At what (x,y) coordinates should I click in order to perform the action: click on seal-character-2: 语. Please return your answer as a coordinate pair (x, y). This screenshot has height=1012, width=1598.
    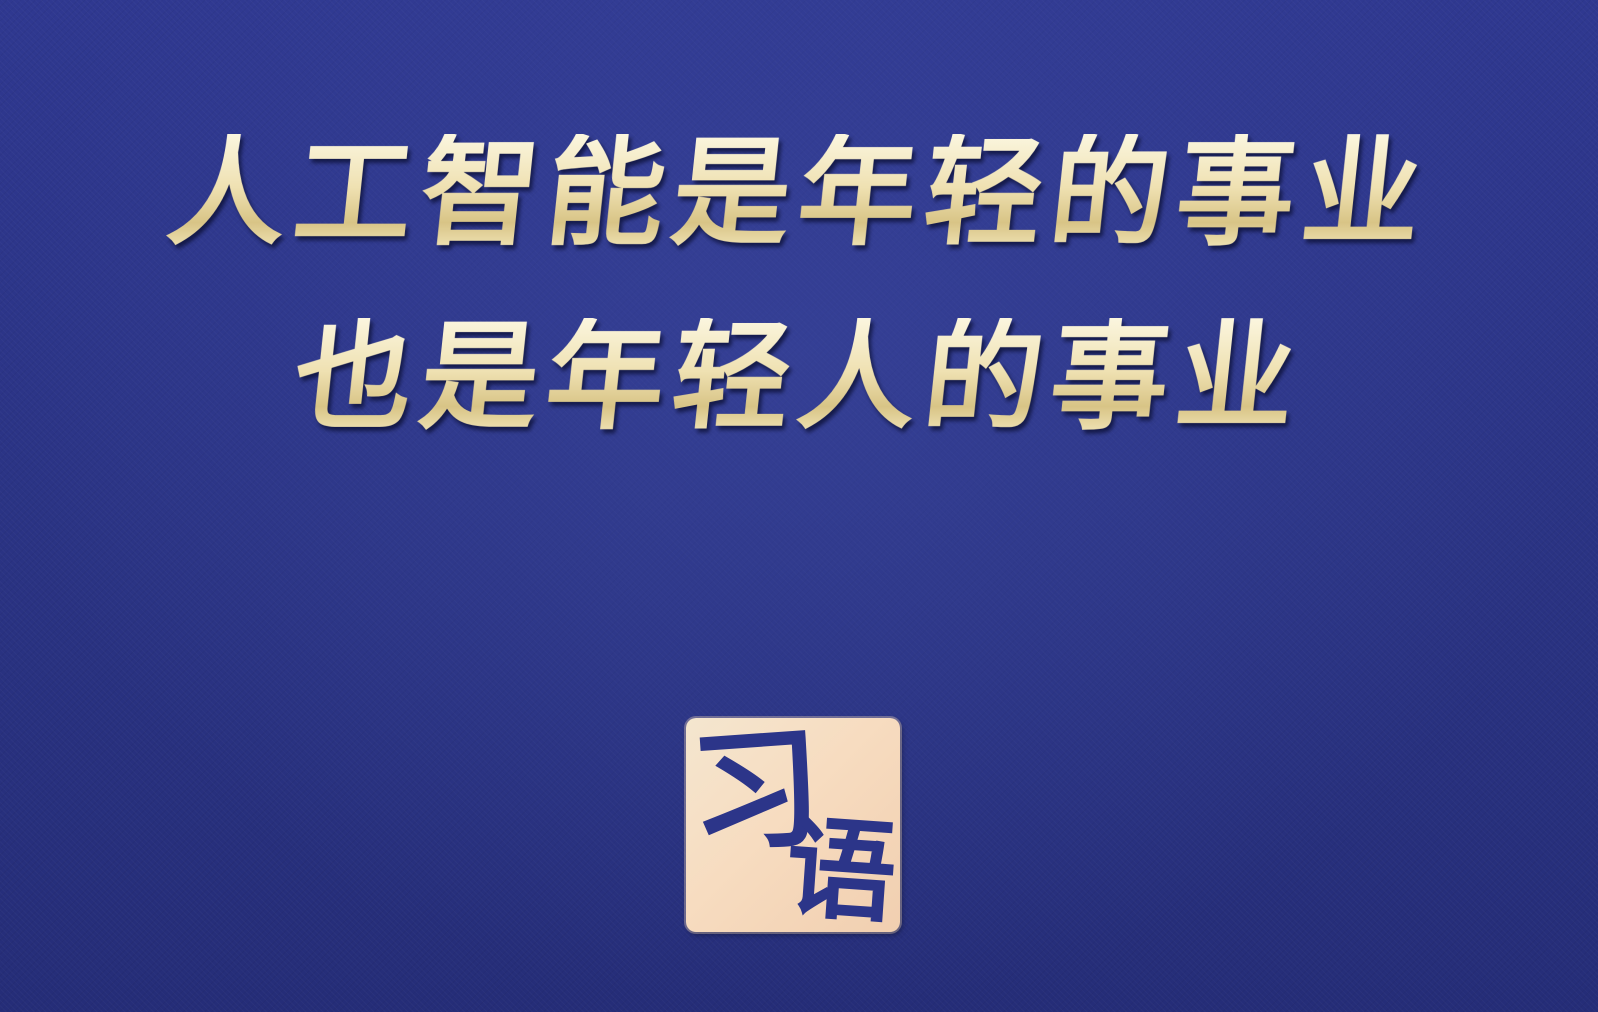
    Looking at the image, I should click on (840, 867).